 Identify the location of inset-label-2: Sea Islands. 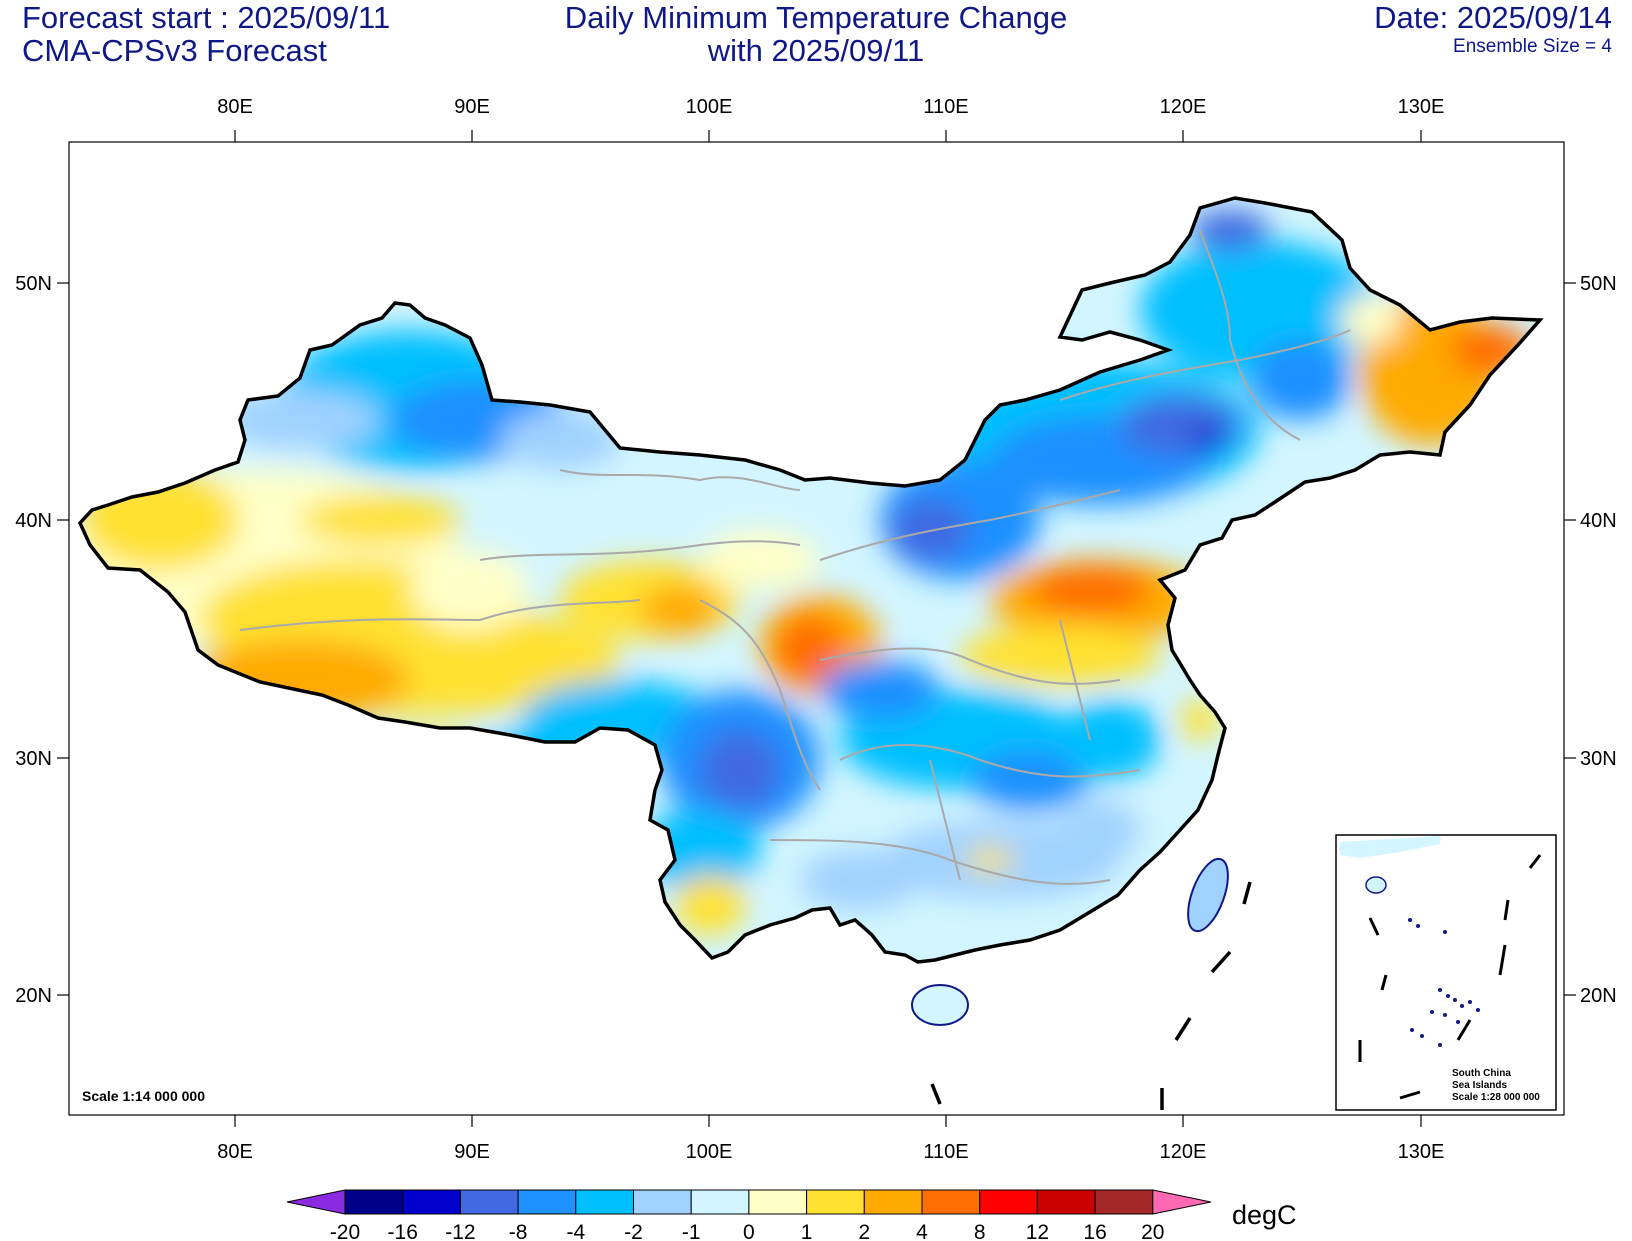
(1479, 1085).